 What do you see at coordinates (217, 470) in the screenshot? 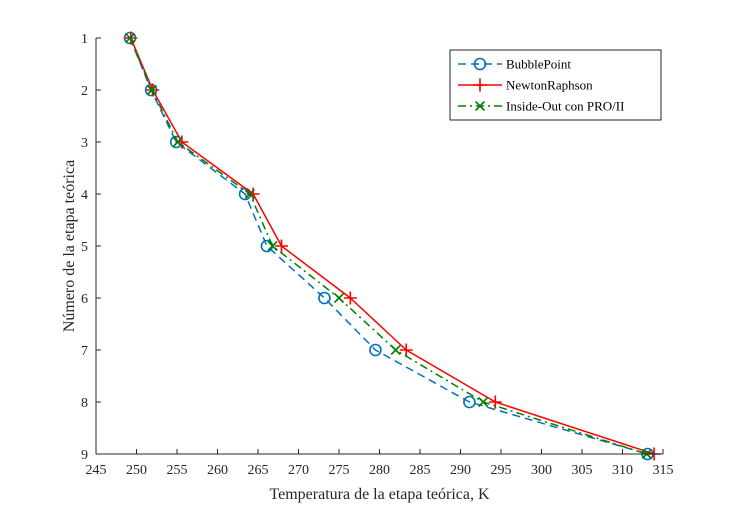
I see `x-tick-label: 260` at bounding box center [217, 470].